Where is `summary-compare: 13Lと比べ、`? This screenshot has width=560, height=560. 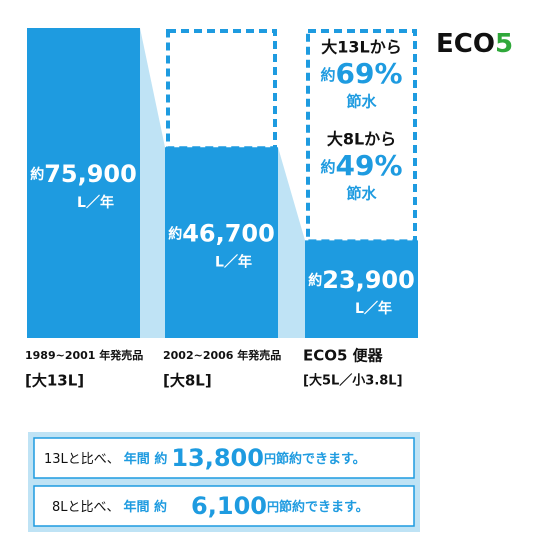 summary-compare: 13Lと比べ、 is located at coordinates (82, 459).